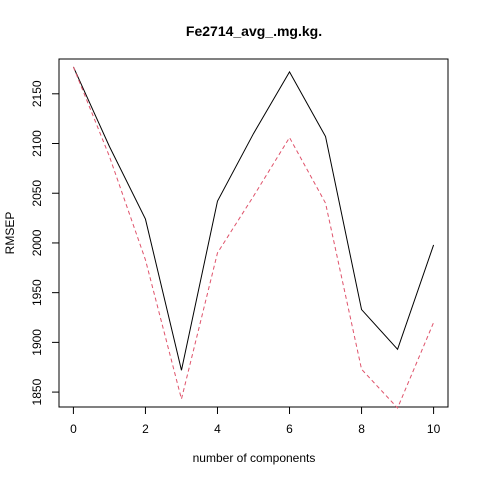  Describe the element at coordinates (361, 429) in the screenshot. I see `x-tick-label: 8` at that location.